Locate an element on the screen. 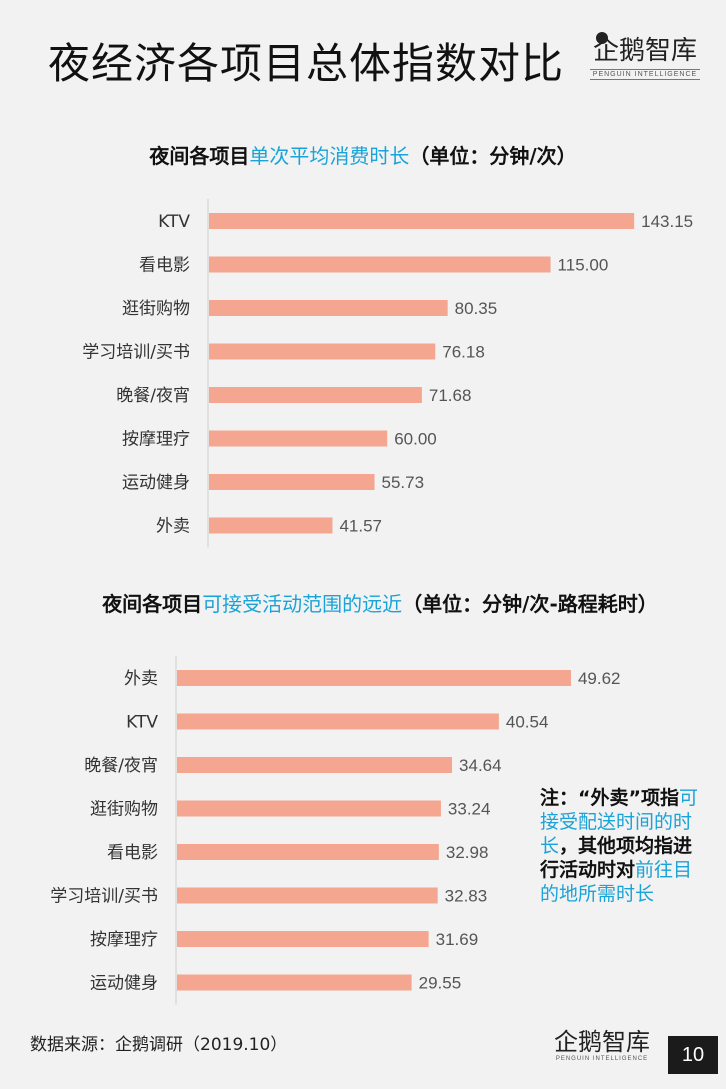 This screenshot has height=1089, width=726. chart2-value-label: 32.98 is located at coordinates (467, 852).